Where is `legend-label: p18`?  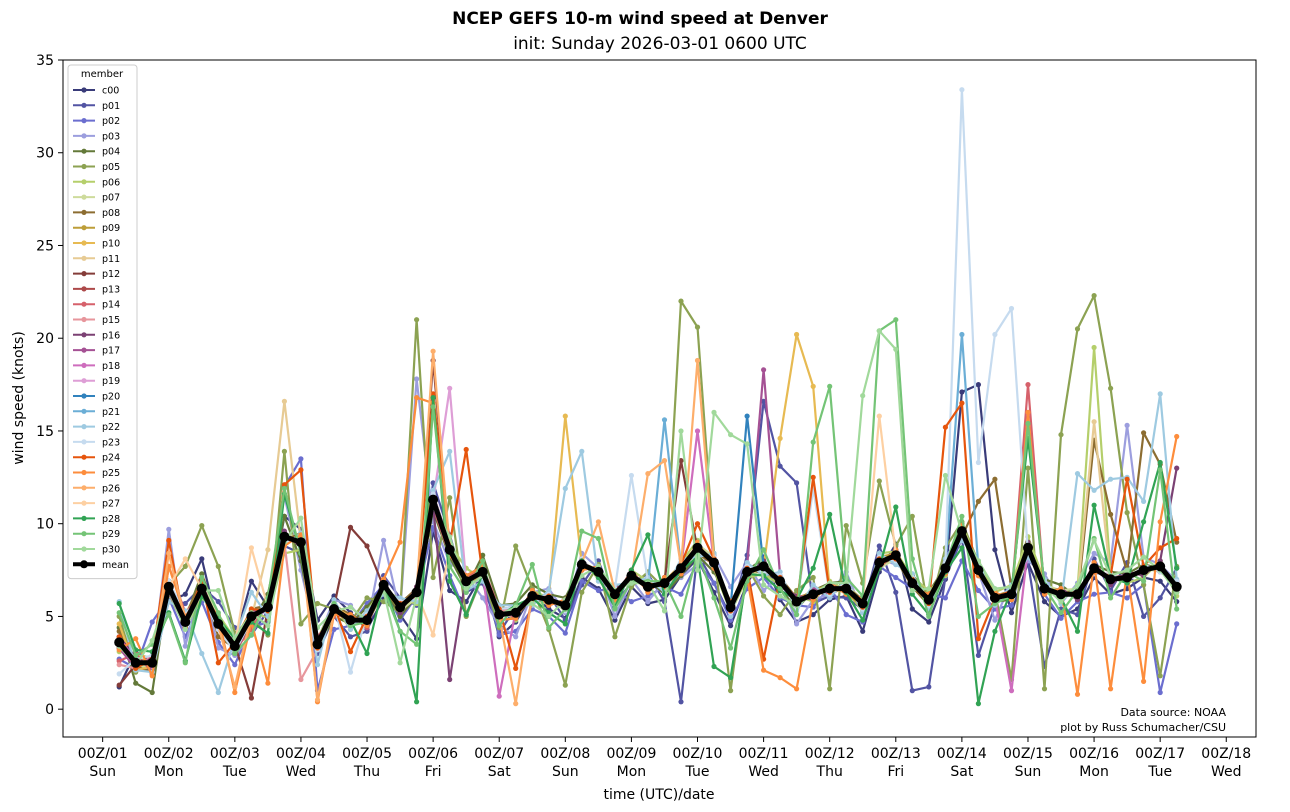
legend-label: p18 is located at coordinates (111, 366).